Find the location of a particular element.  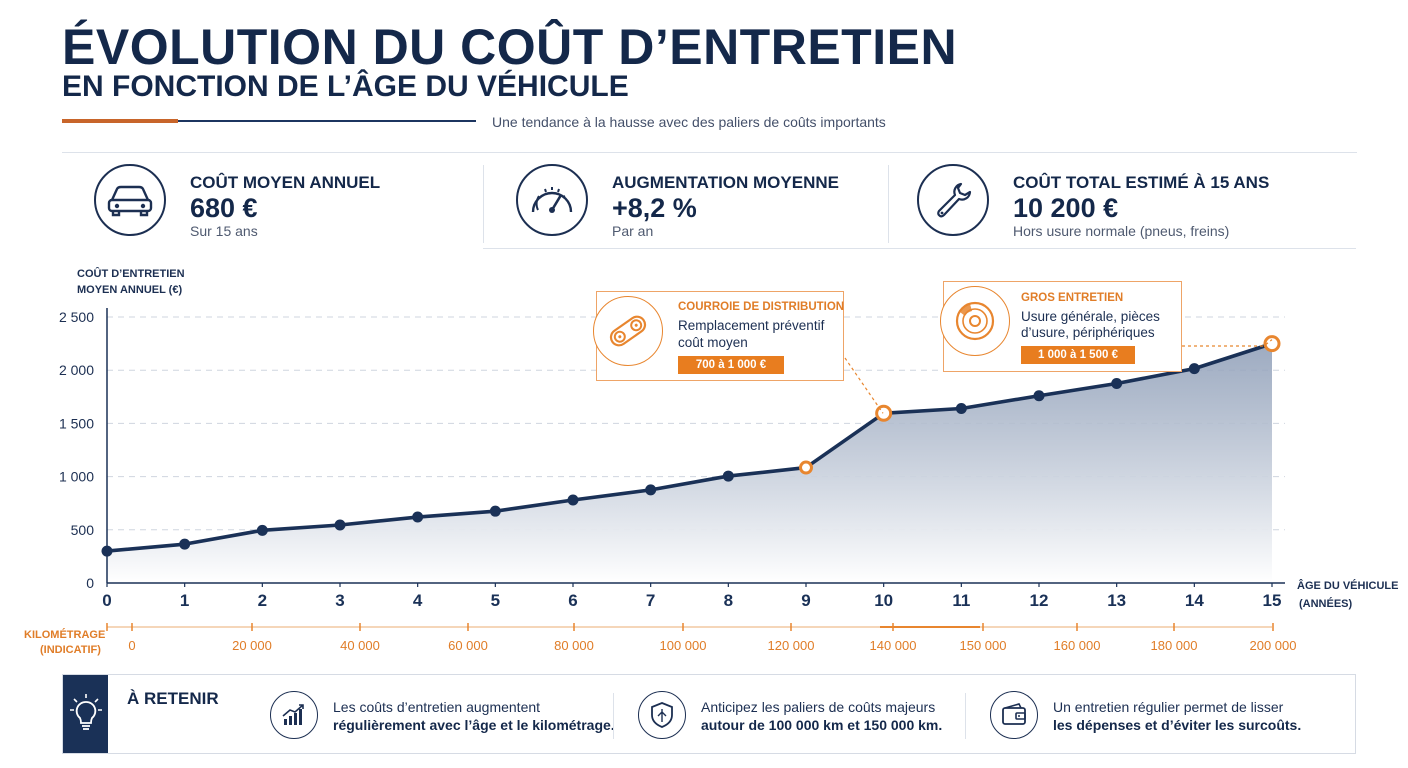

x-tick-label: 12 is located at coordinates (1039, 600).